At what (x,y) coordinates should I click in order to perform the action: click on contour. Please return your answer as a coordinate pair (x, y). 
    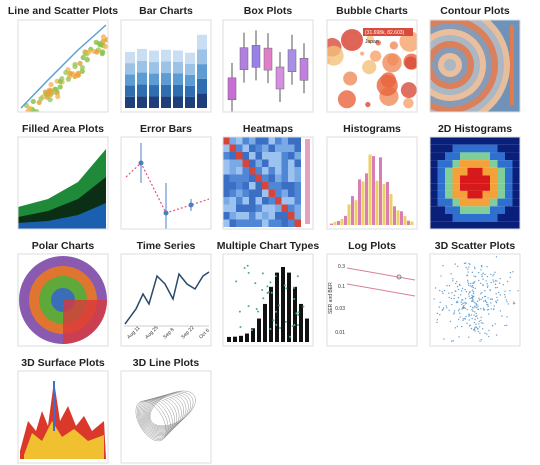
    Looking at the image, I should click on (450, 65).